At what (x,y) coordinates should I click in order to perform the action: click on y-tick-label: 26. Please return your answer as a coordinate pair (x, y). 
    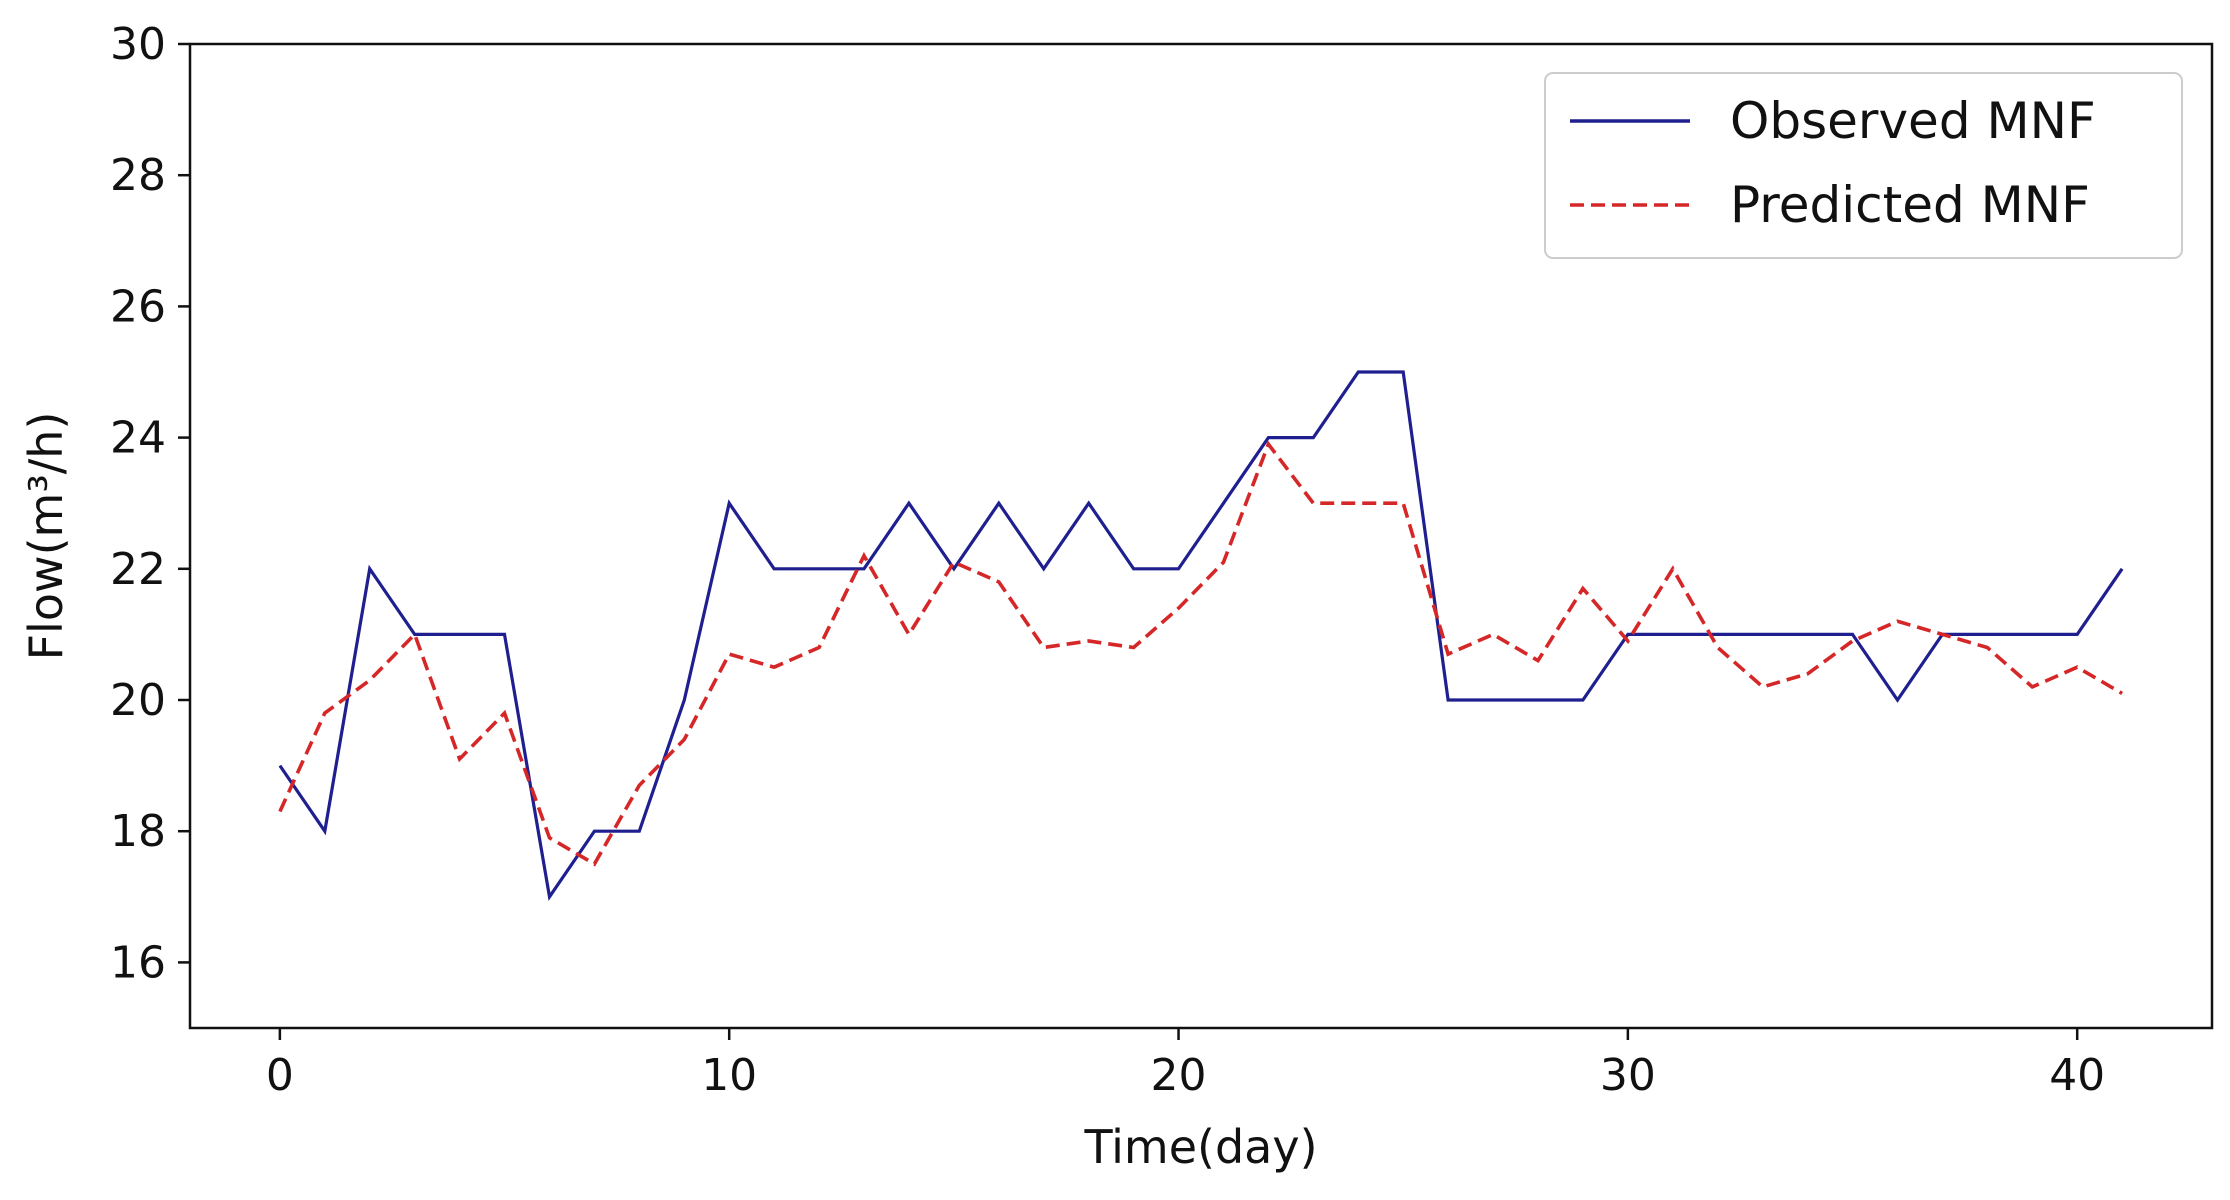
    Looking at the image, I should click on (138, 306).